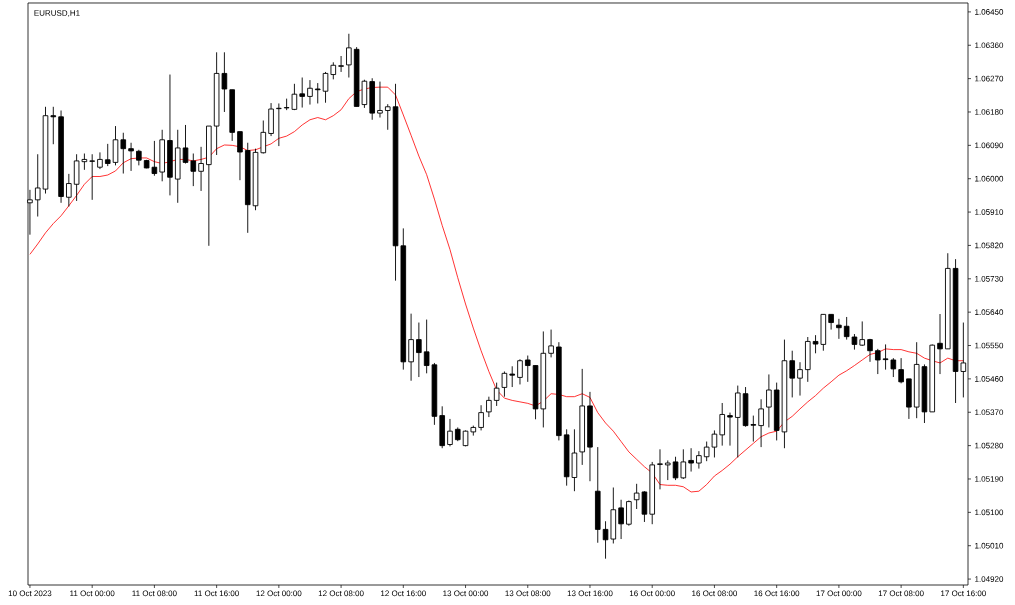 This screenshot has height=605, width=1015. Describe the element at coordinates (341, 593) in the screenshot. I see `x-tick-label: 12 Oct 08:00` at that location.